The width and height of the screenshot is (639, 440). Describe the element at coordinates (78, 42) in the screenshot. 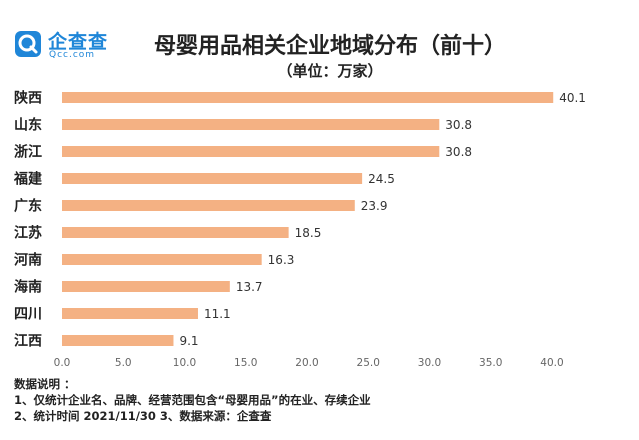

I see `logo-name: 企查查` at that location.